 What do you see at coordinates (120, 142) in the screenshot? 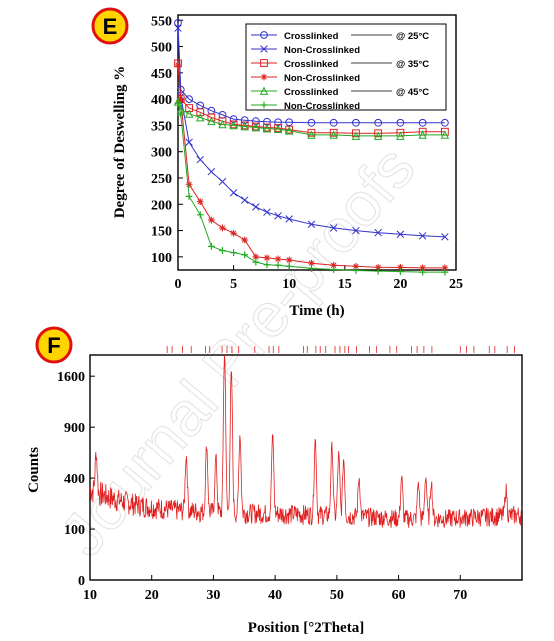
I see `panel-e-y-axis-title: Degree of Deswelling %` at bounding box center [120, 142].